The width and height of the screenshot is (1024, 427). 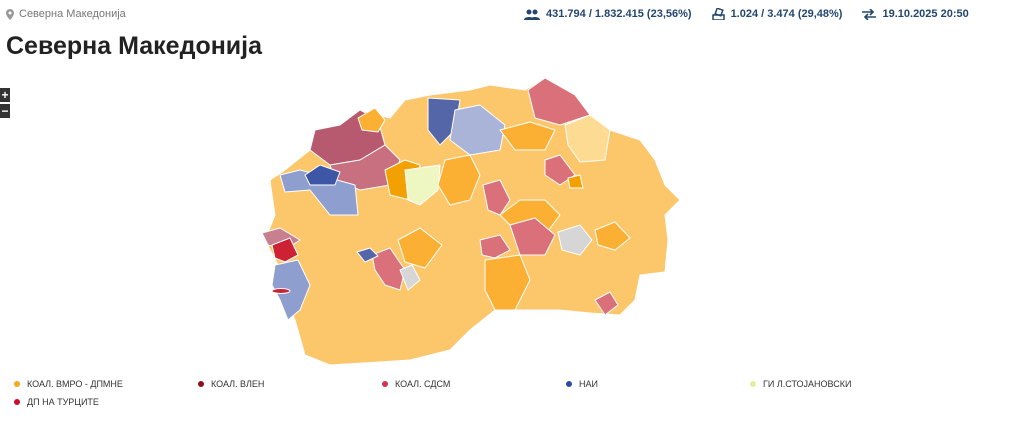 What do you see at coordinates (5, 111) in the screenshot?
I see `zoom-out: −` at bounding box center [5, 111].